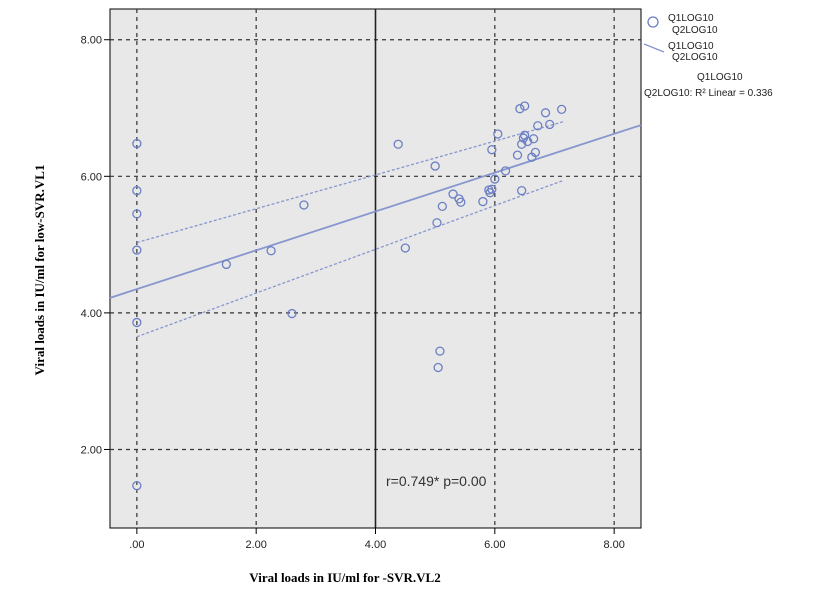  I want to click on x-tick-label: 6.00, so click(494, 545).